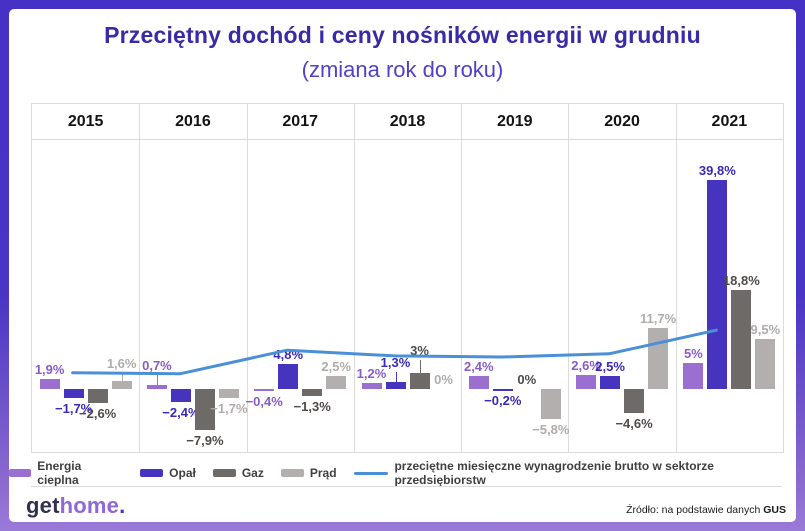 The height and width of the screenshot is (531, 805). I want to click on bar-energia-cieplna-2020, so click(586, 382).